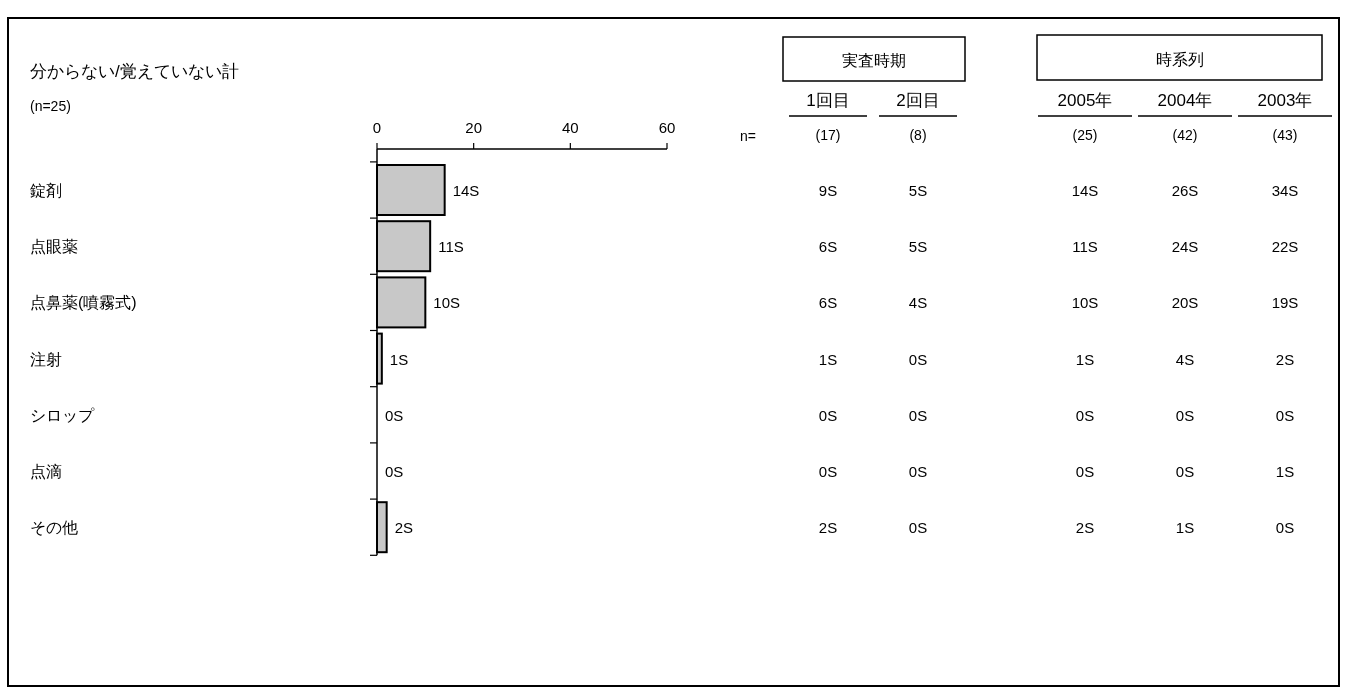 This screenshot has height=690, width=1347. I want to click on text: 1回目, so click(828, 100).